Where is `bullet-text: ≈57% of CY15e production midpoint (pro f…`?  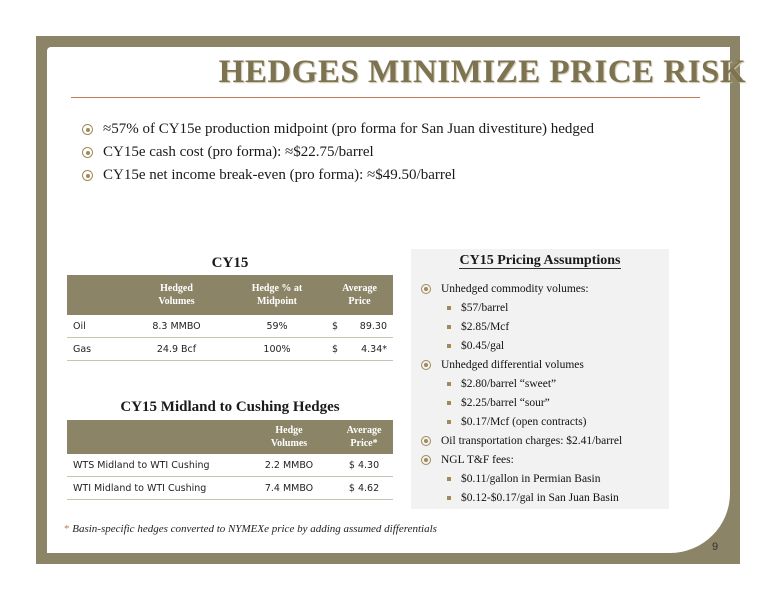
bullet-text: ≈57% of CY15e production midpoint (pro f… is located at coordinates (349, 129).